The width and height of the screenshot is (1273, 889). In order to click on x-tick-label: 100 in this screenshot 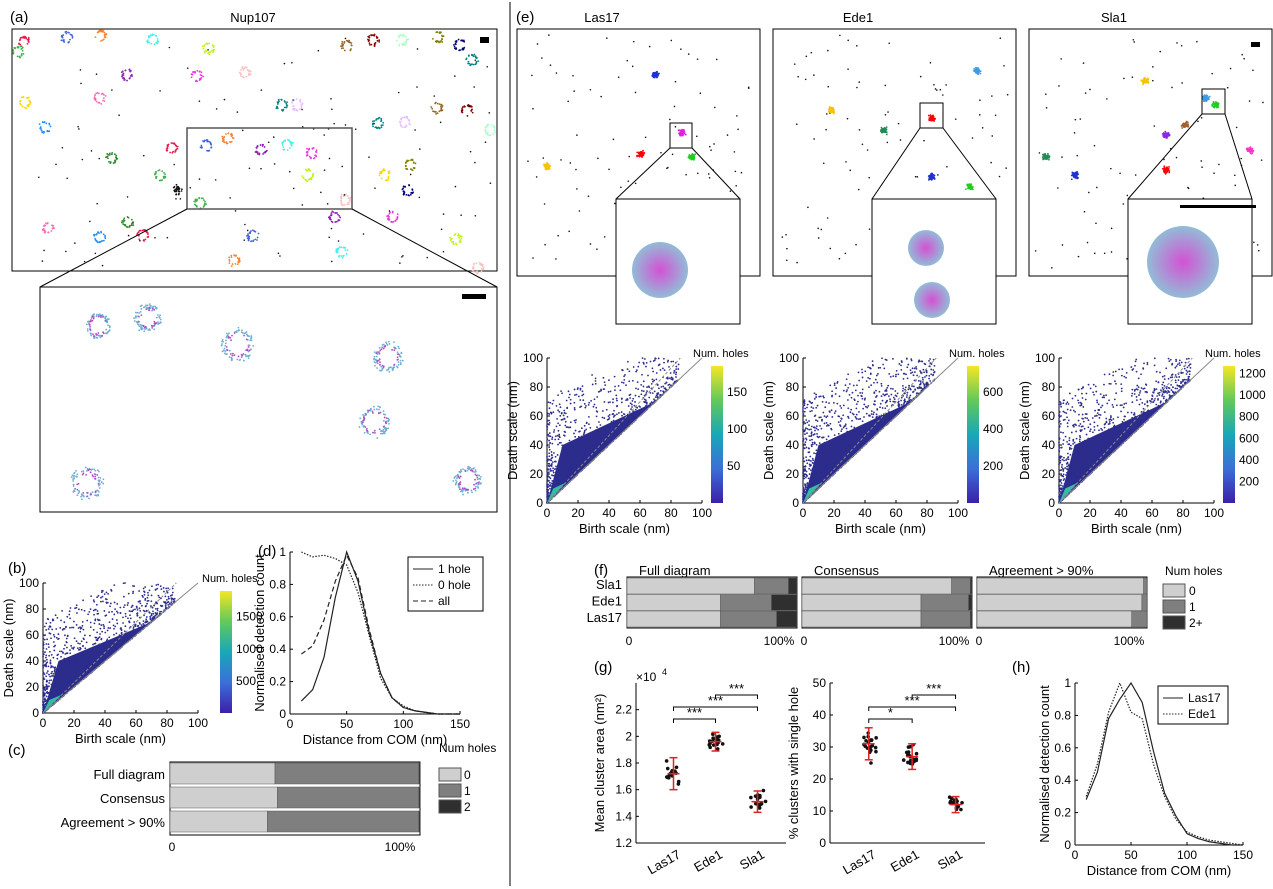, I will do `click(403, 724)`.